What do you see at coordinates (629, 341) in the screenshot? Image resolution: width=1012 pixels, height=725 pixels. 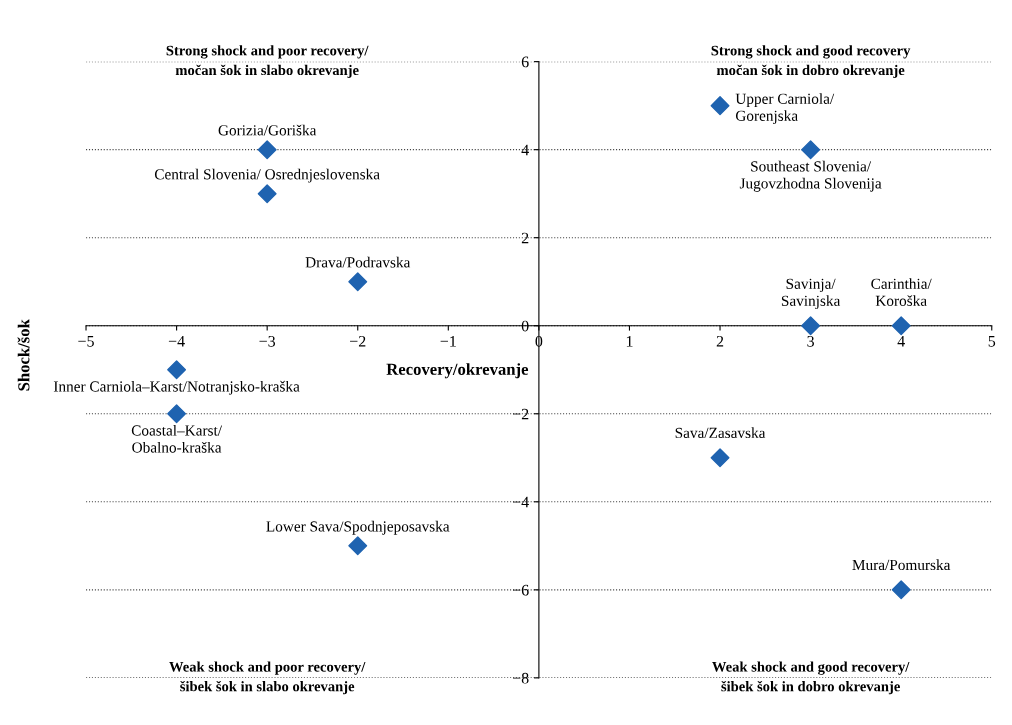 I see `x-tick-label: 1` at bounding box center [629, 341].